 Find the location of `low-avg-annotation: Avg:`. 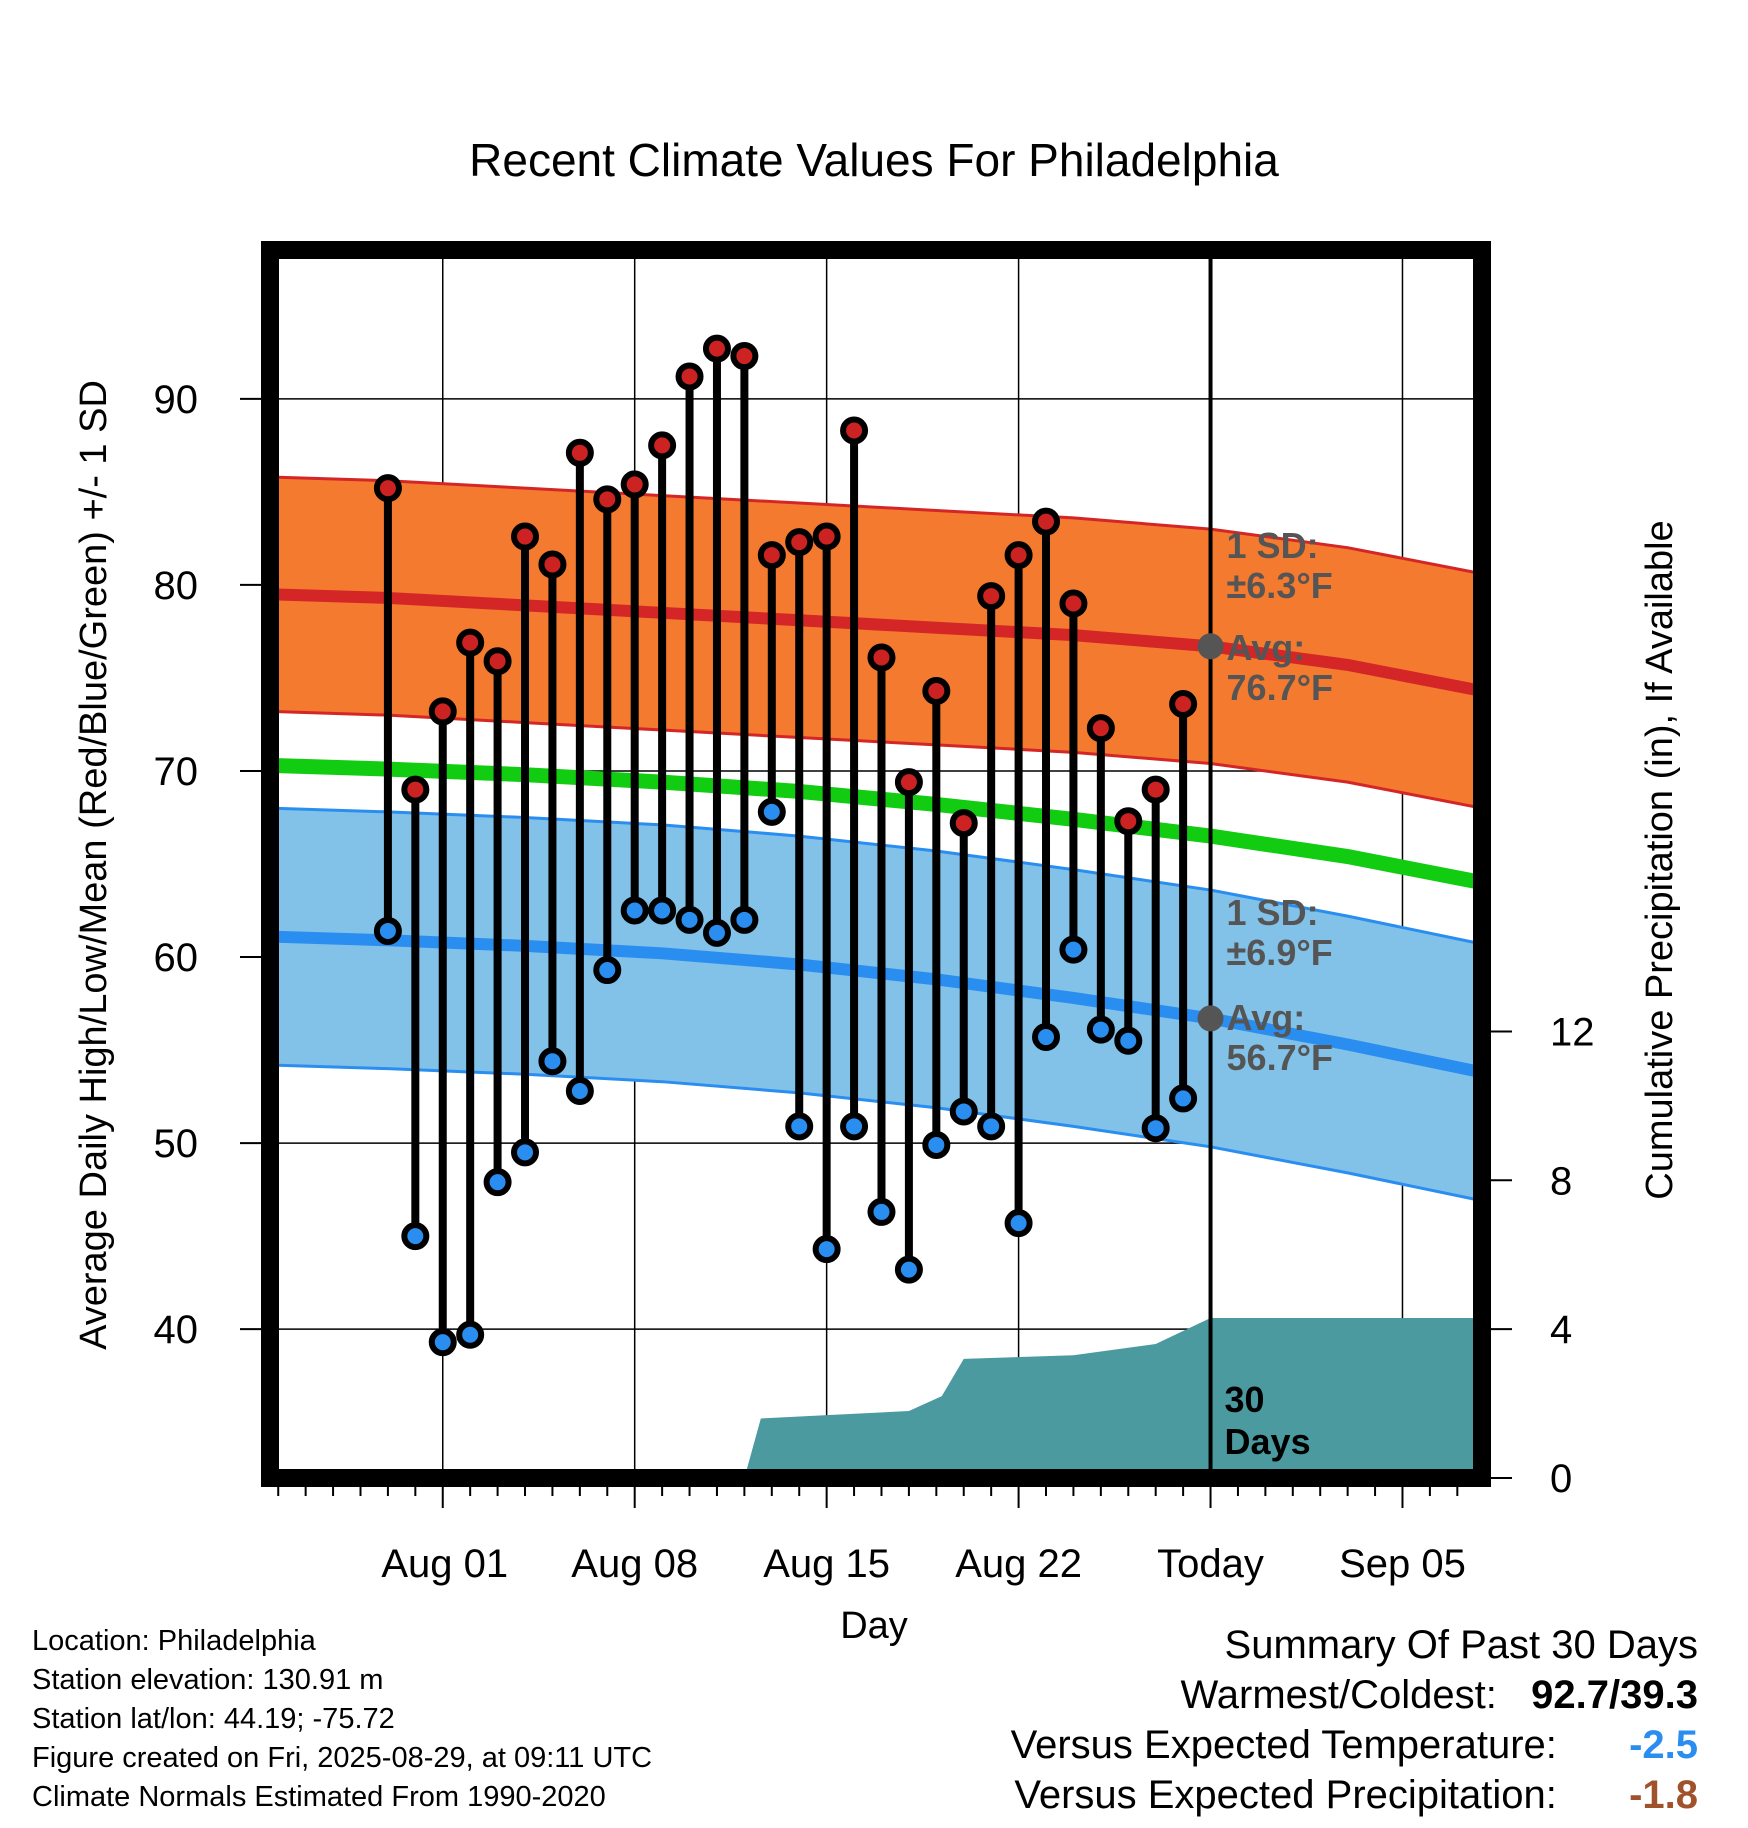

low-avg-annotation: Avg: is located at coordinates (1266, 1017).